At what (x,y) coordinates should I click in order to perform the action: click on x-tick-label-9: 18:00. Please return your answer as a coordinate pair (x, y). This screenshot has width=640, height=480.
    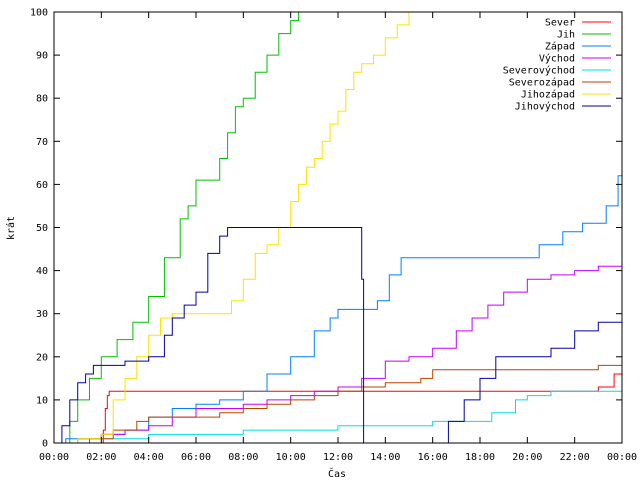
    Looking at the image, I should click on (480, 457).